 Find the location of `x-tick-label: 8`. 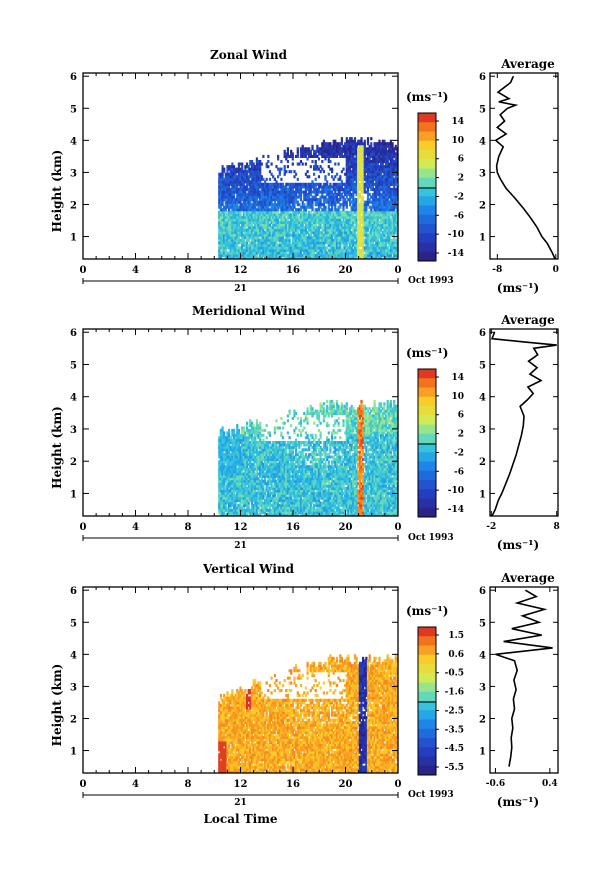

x-tick-label: 8 is located at coordinates (188, 784).